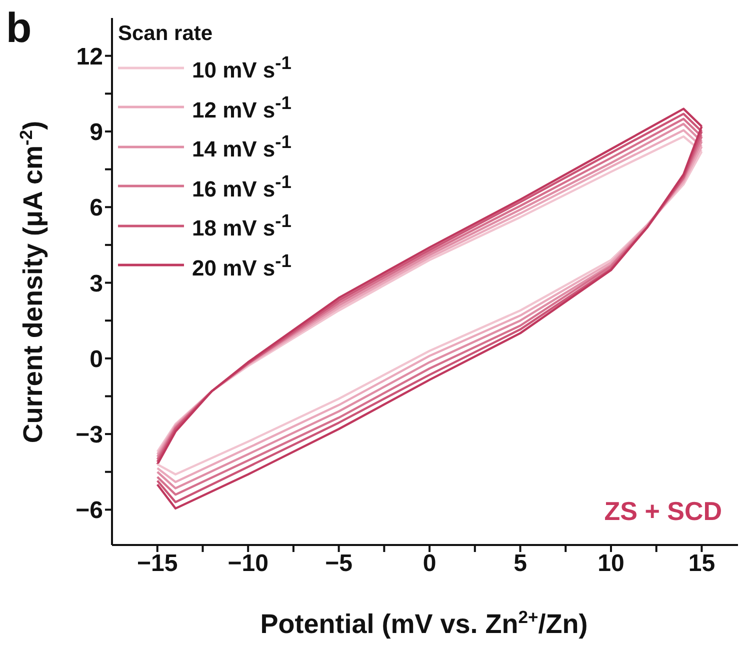  What do you see at coordinates (96, 208) in the screenshot?
I see `y-tick-label: 6` at bounding box center [96, 208].